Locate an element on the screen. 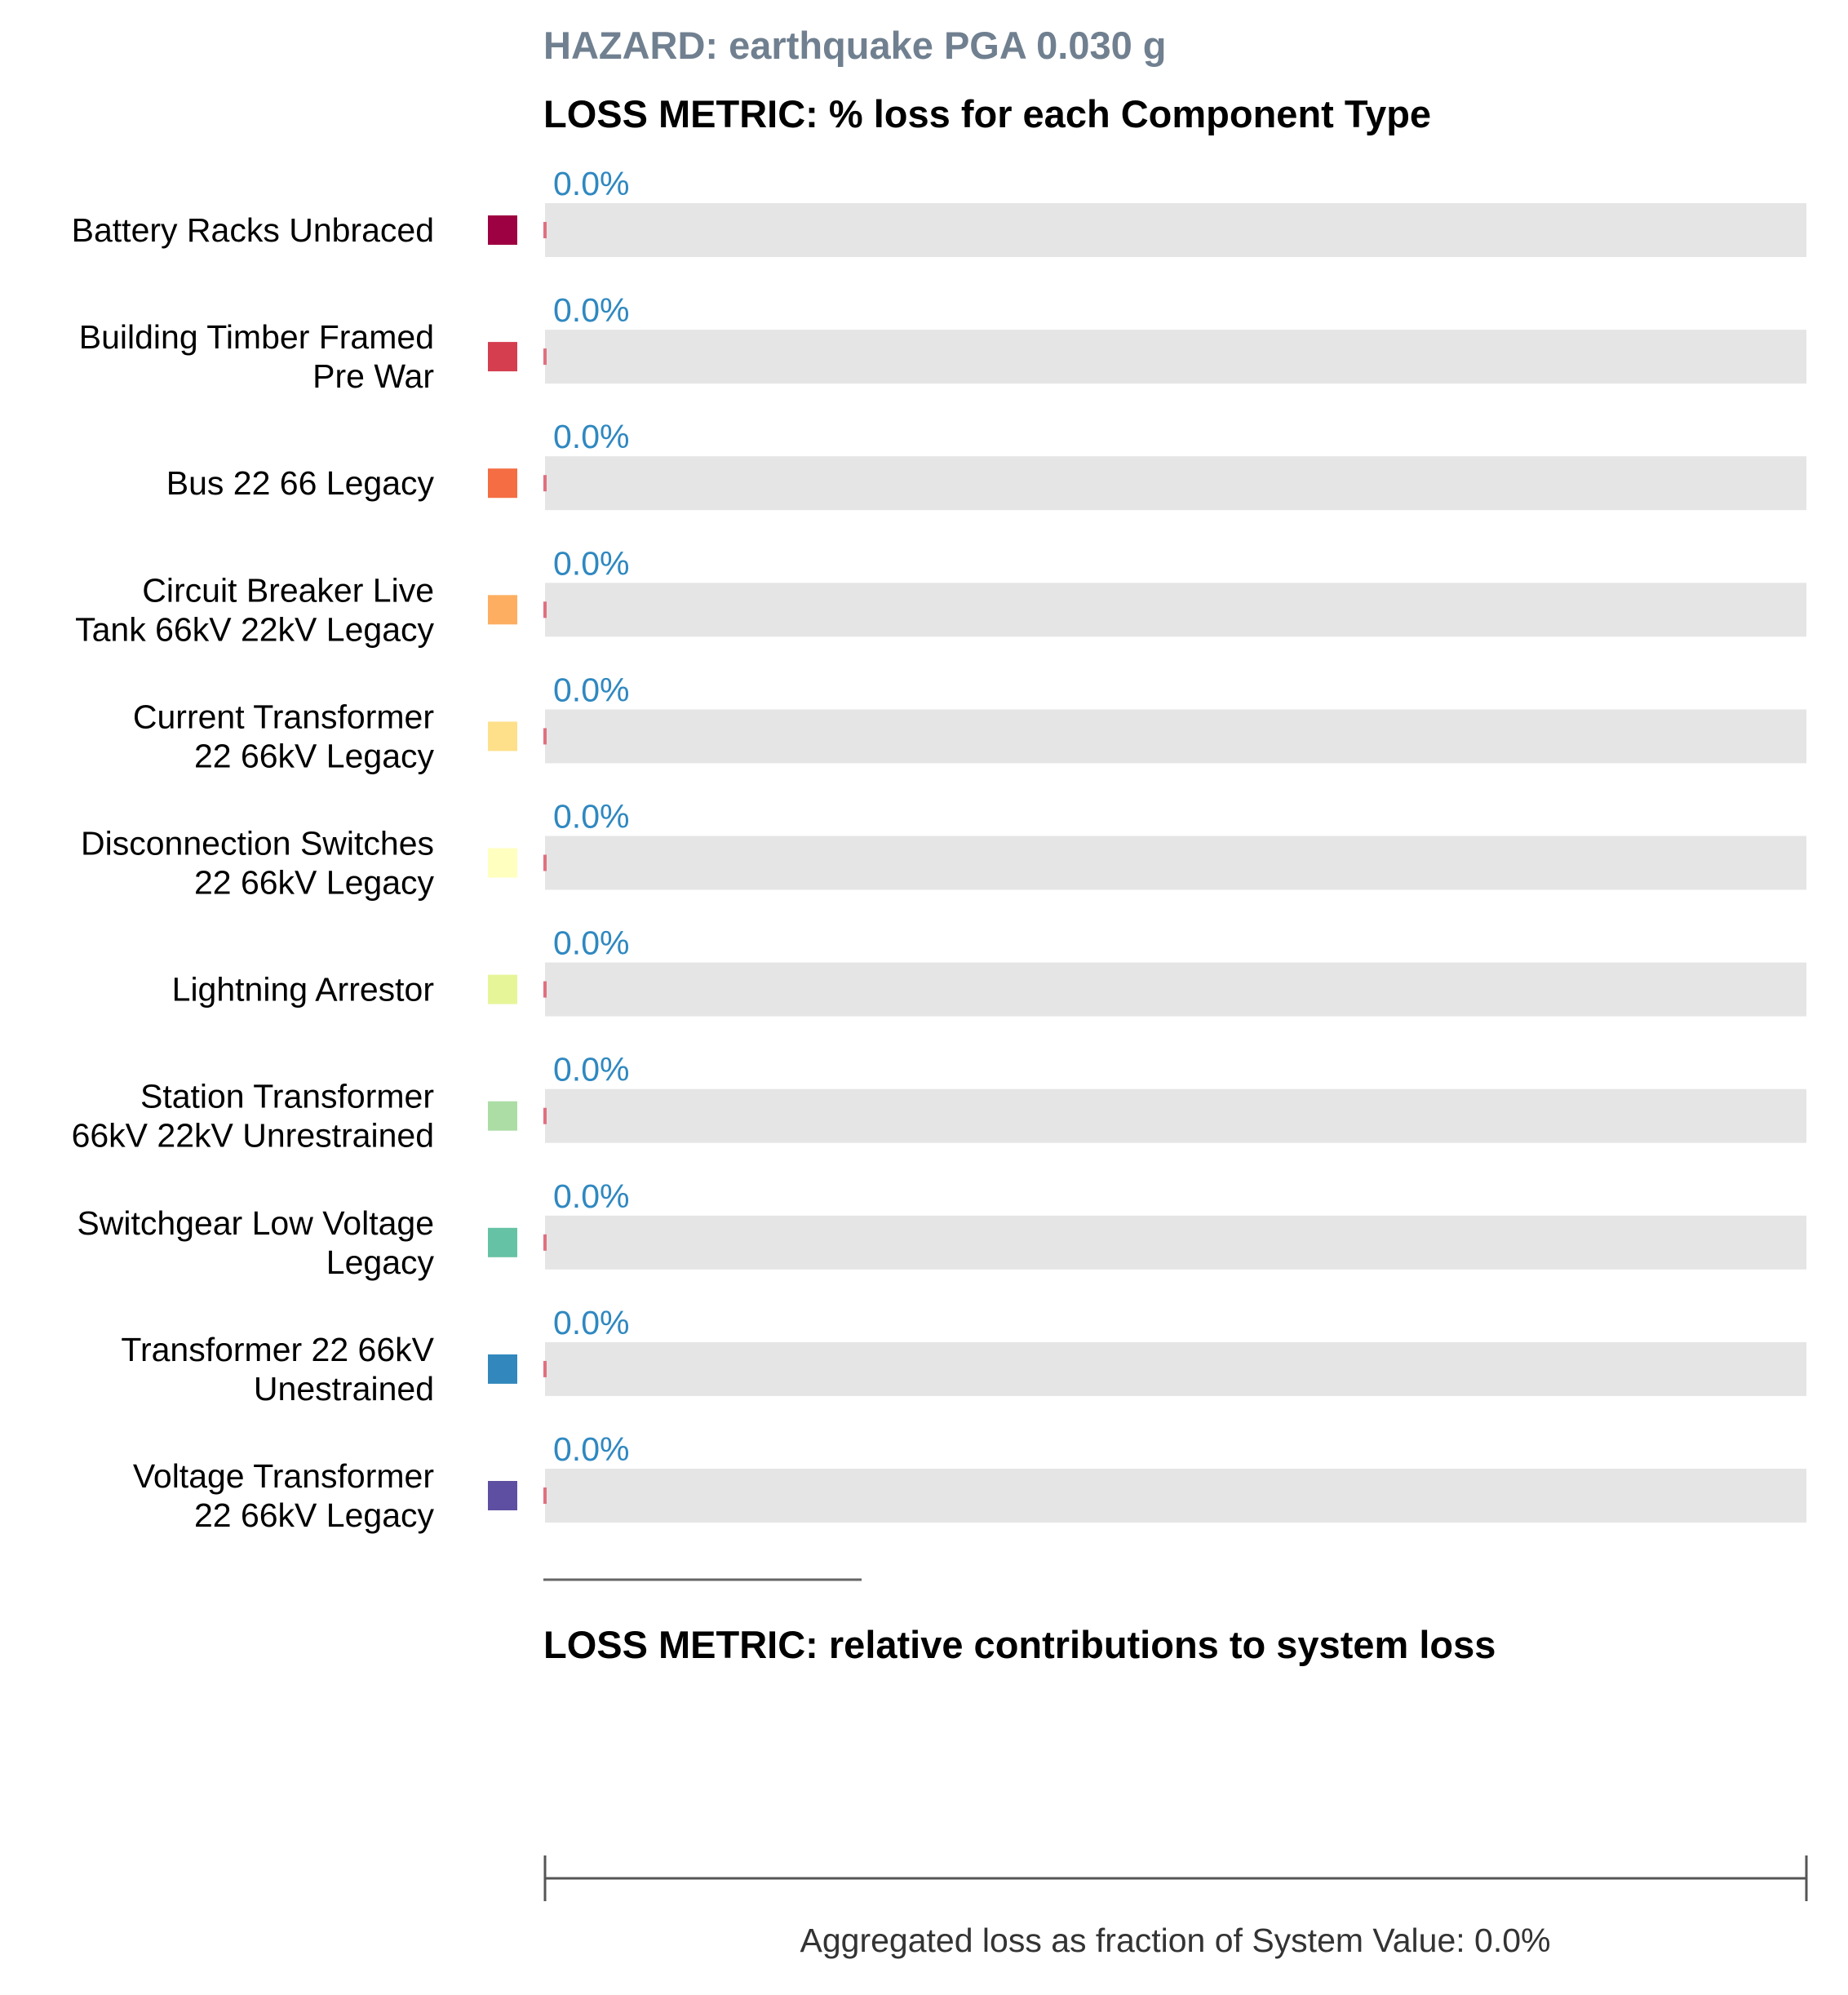  category-label: Bus 22 66 Legacy is located at coordinates (300, 483).